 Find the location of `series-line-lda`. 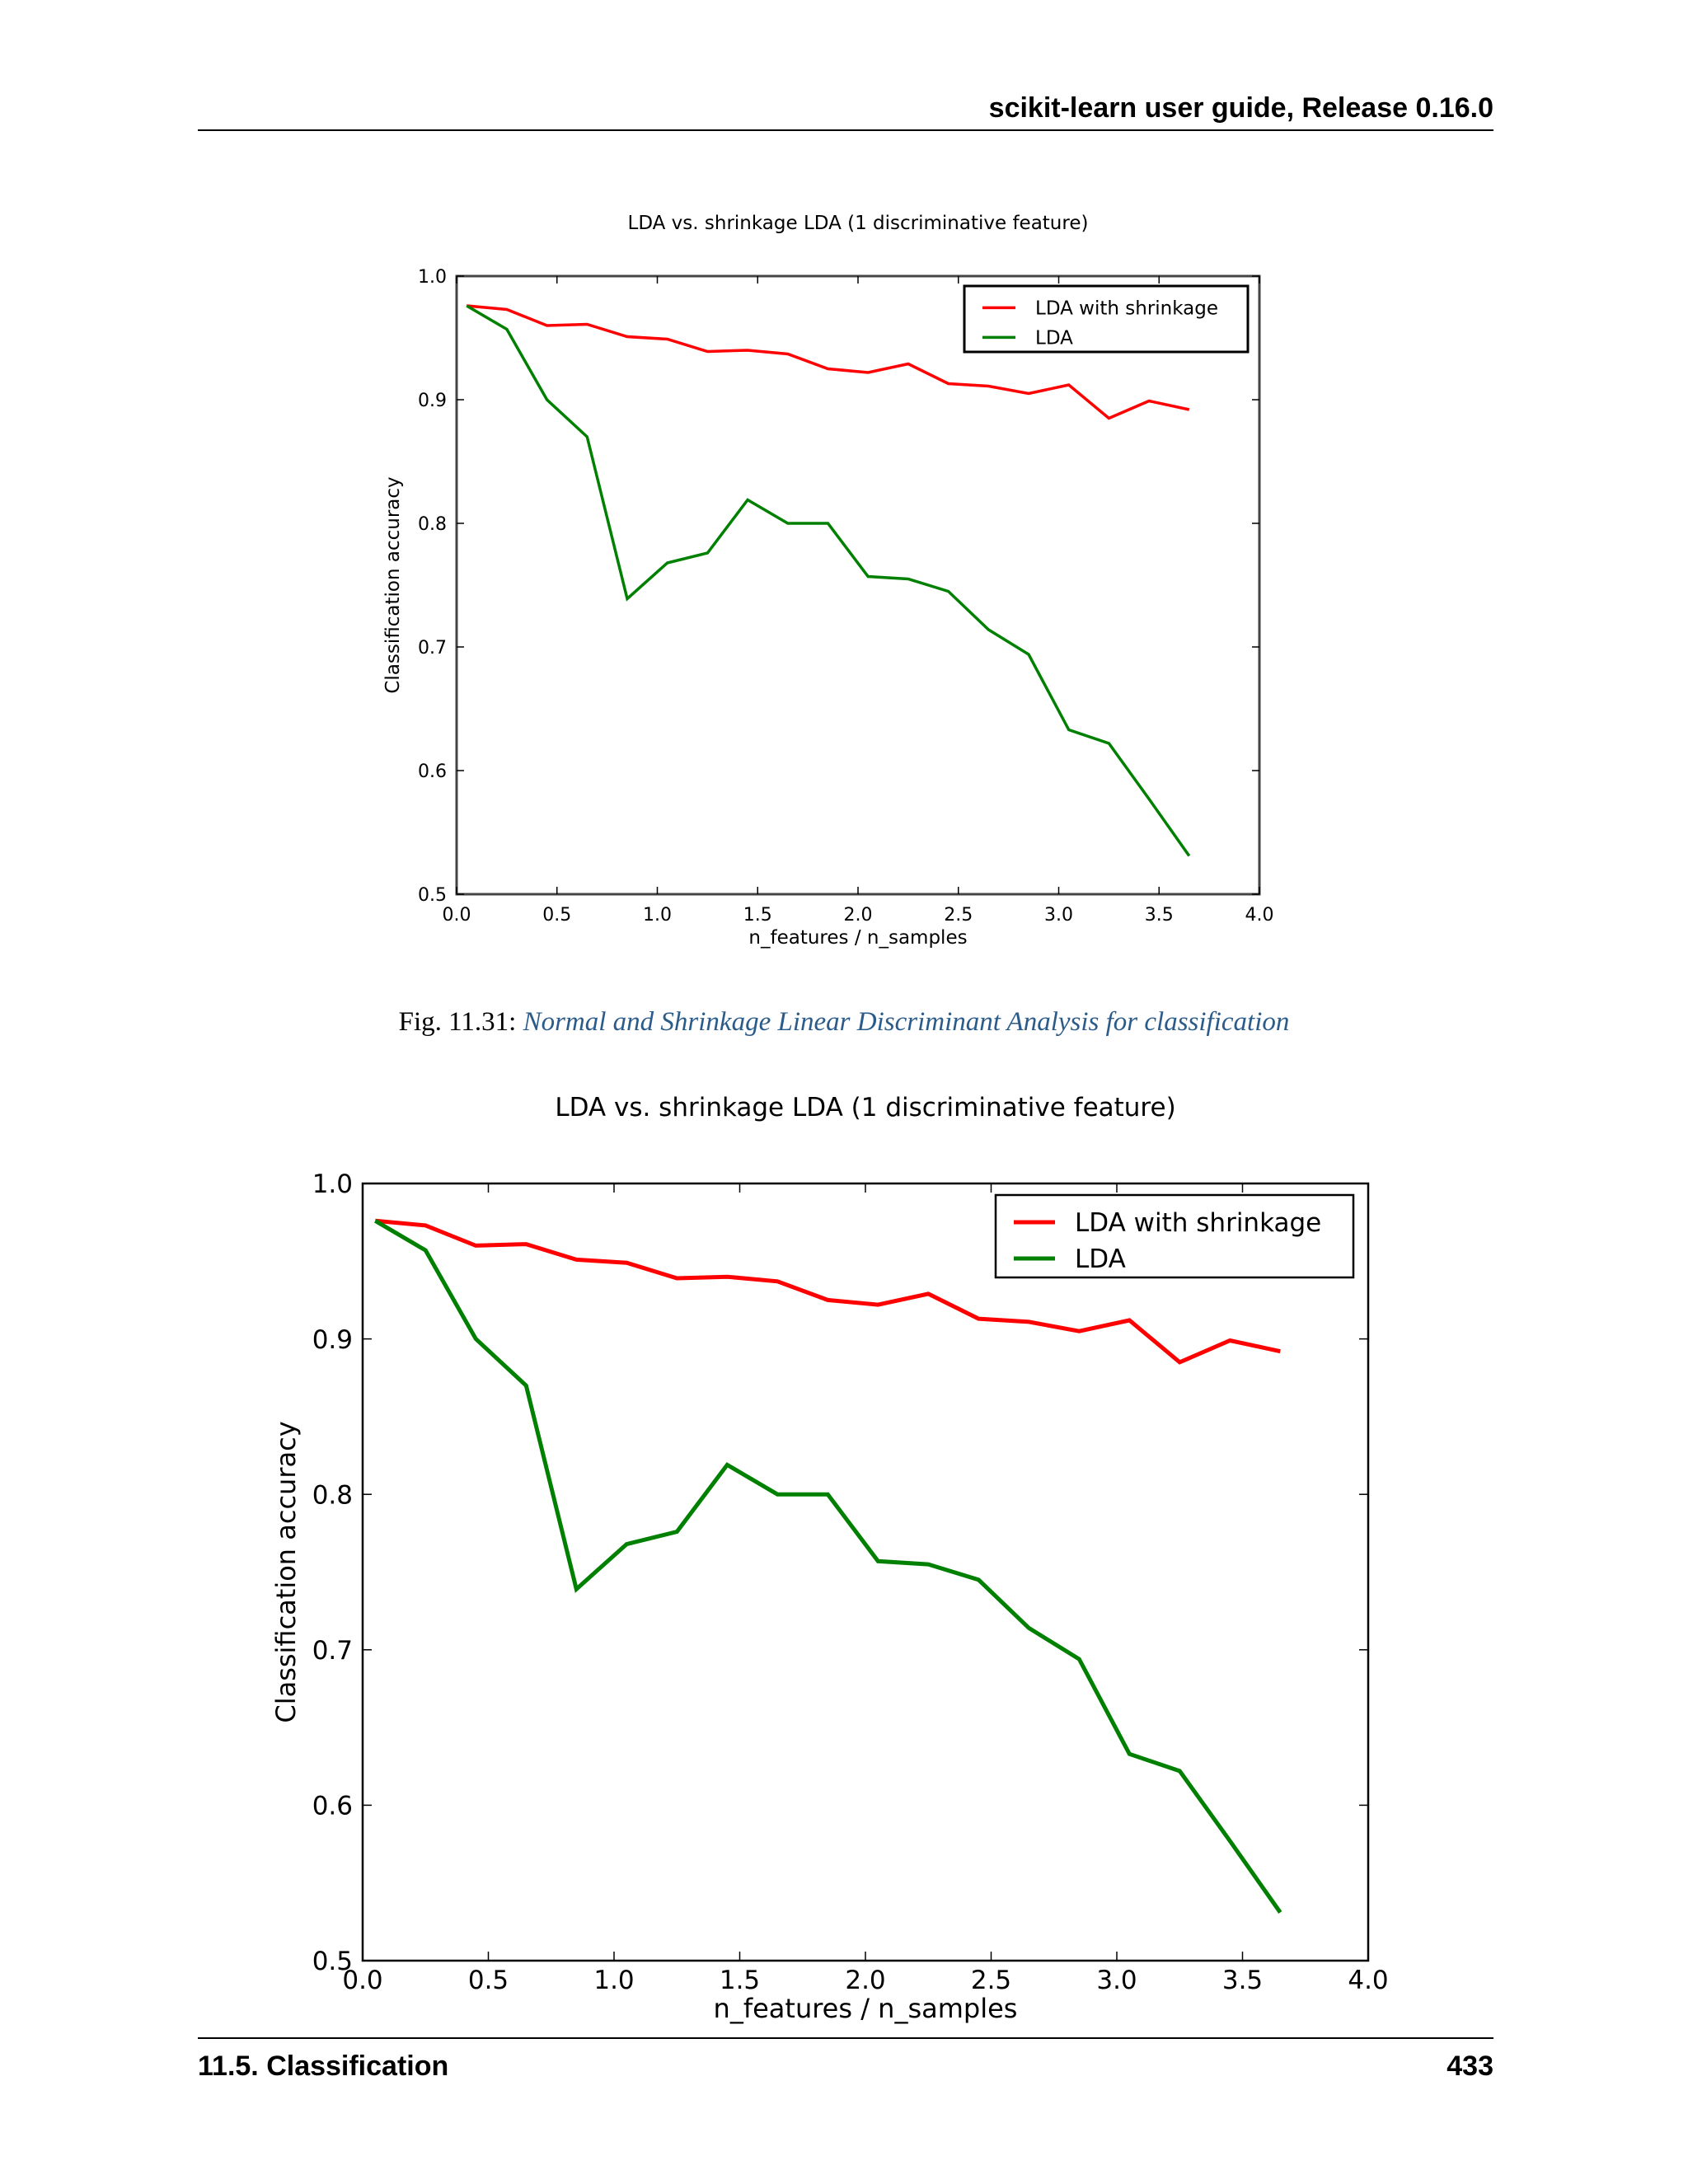

series-line-lda is located at coordinates (828, 580).